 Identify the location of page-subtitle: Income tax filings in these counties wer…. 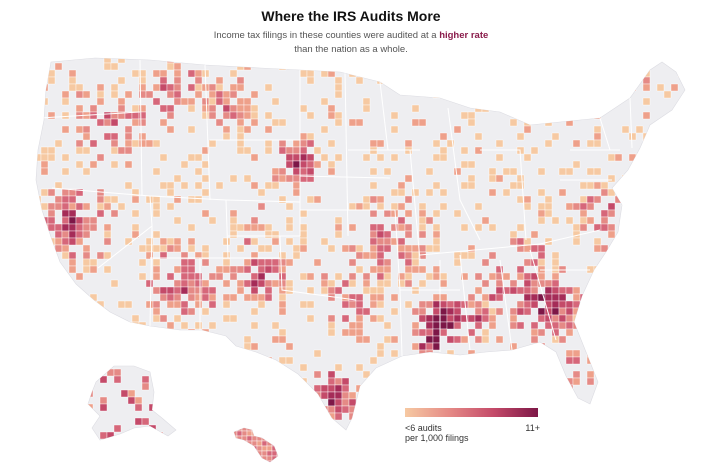
(351, 43).